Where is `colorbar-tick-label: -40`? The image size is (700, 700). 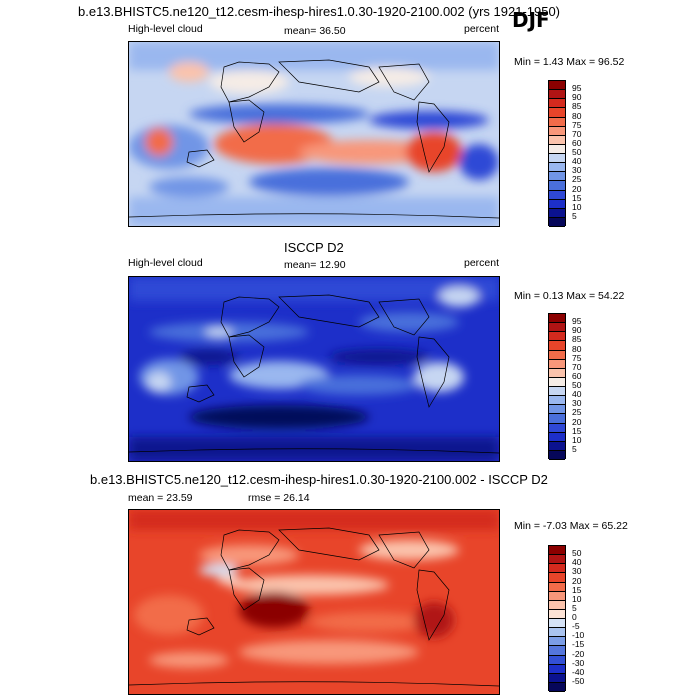 colorbar-tick-label: -40 is located at coordinates (578, 671).